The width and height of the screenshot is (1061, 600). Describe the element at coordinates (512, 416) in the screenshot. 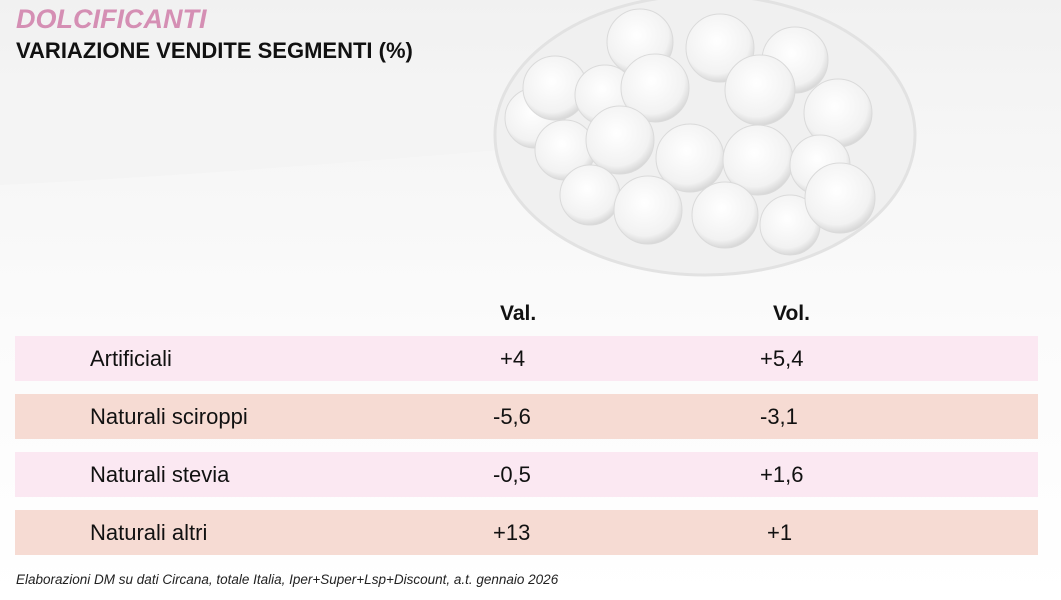

I see `val-value: -5,6` at that location.